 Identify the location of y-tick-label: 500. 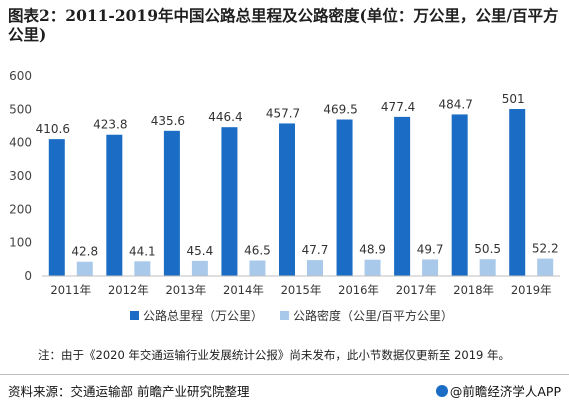
(20, 109).